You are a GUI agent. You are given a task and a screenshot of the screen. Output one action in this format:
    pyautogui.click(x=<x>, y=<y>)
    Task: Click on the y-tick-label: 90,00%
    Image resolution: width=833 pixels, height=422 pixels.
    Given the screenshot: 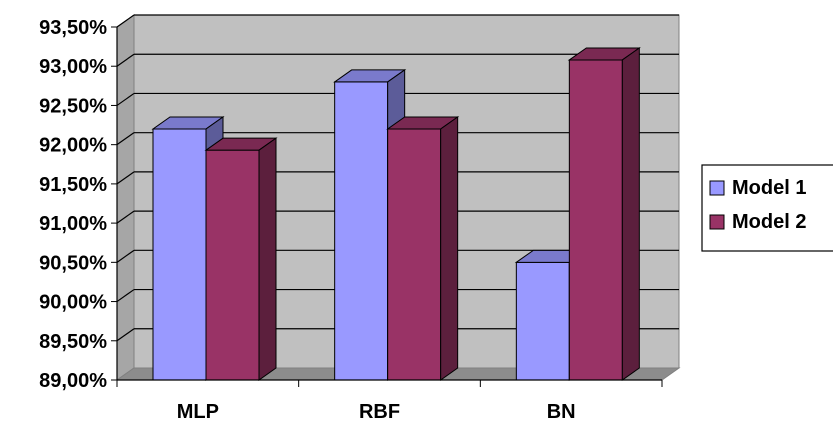 What is the action you would take?
    pyautogui.click(x=73, y=303)
    